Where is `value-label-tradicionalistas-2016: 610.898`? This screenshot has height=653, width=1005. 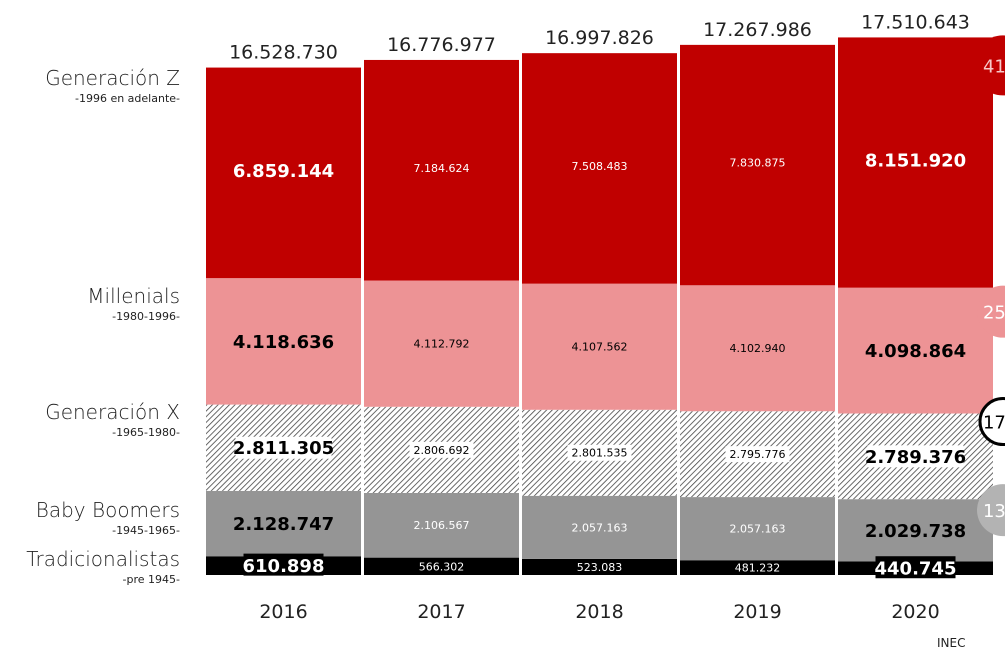 value-label-tradicionalistas-2016: 610.898 is located at coordinates (284, 566).